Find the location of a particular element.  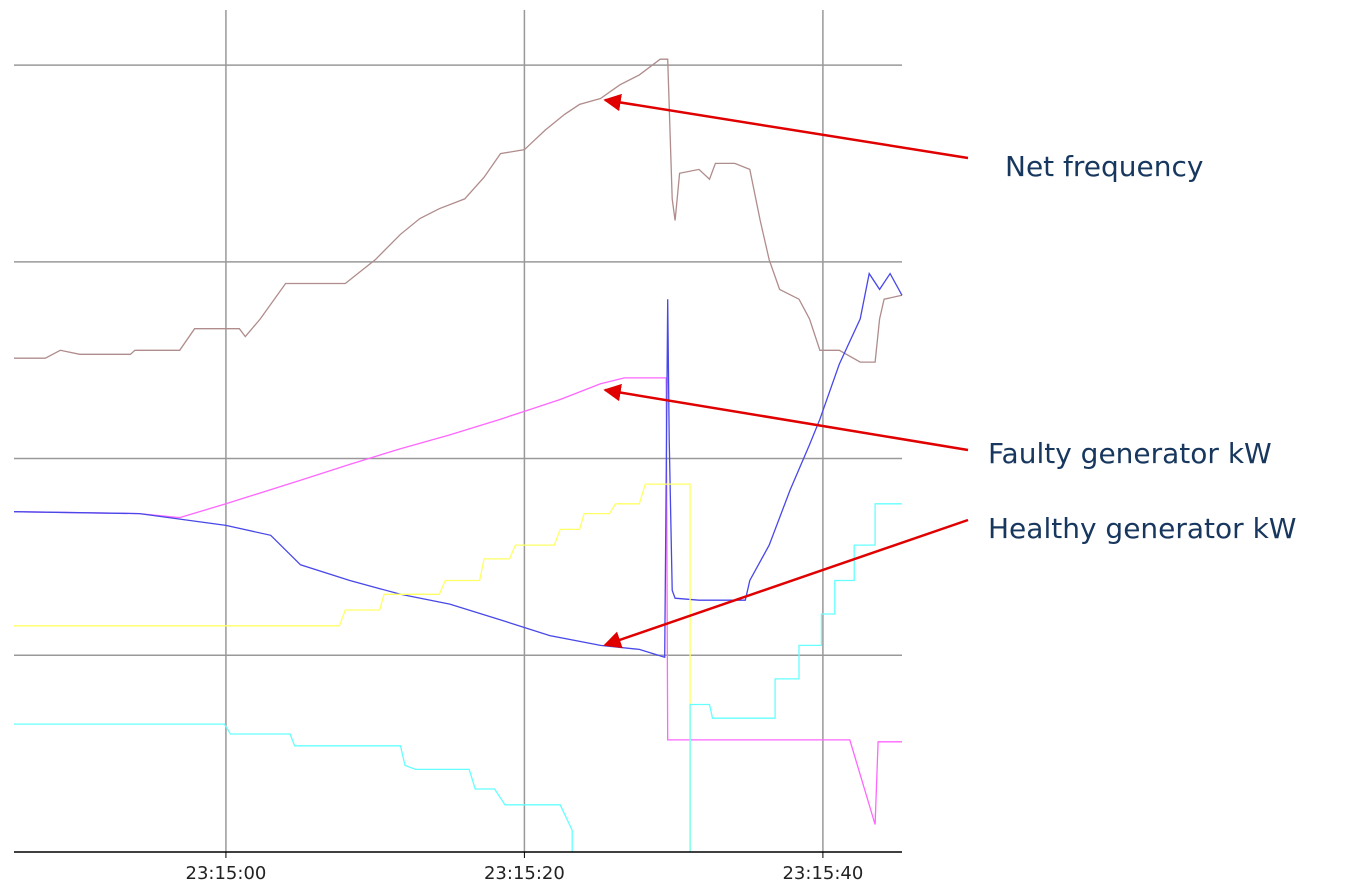

x-tick-label: 23:15:40 is located at coordinates (822, 873).